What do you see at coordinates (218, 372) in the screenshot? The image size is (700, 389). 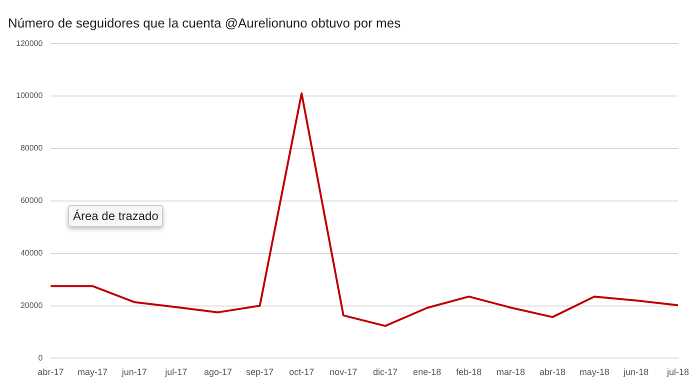 I see `x-tick-label: ago-17` at bounding box center [218, 372].